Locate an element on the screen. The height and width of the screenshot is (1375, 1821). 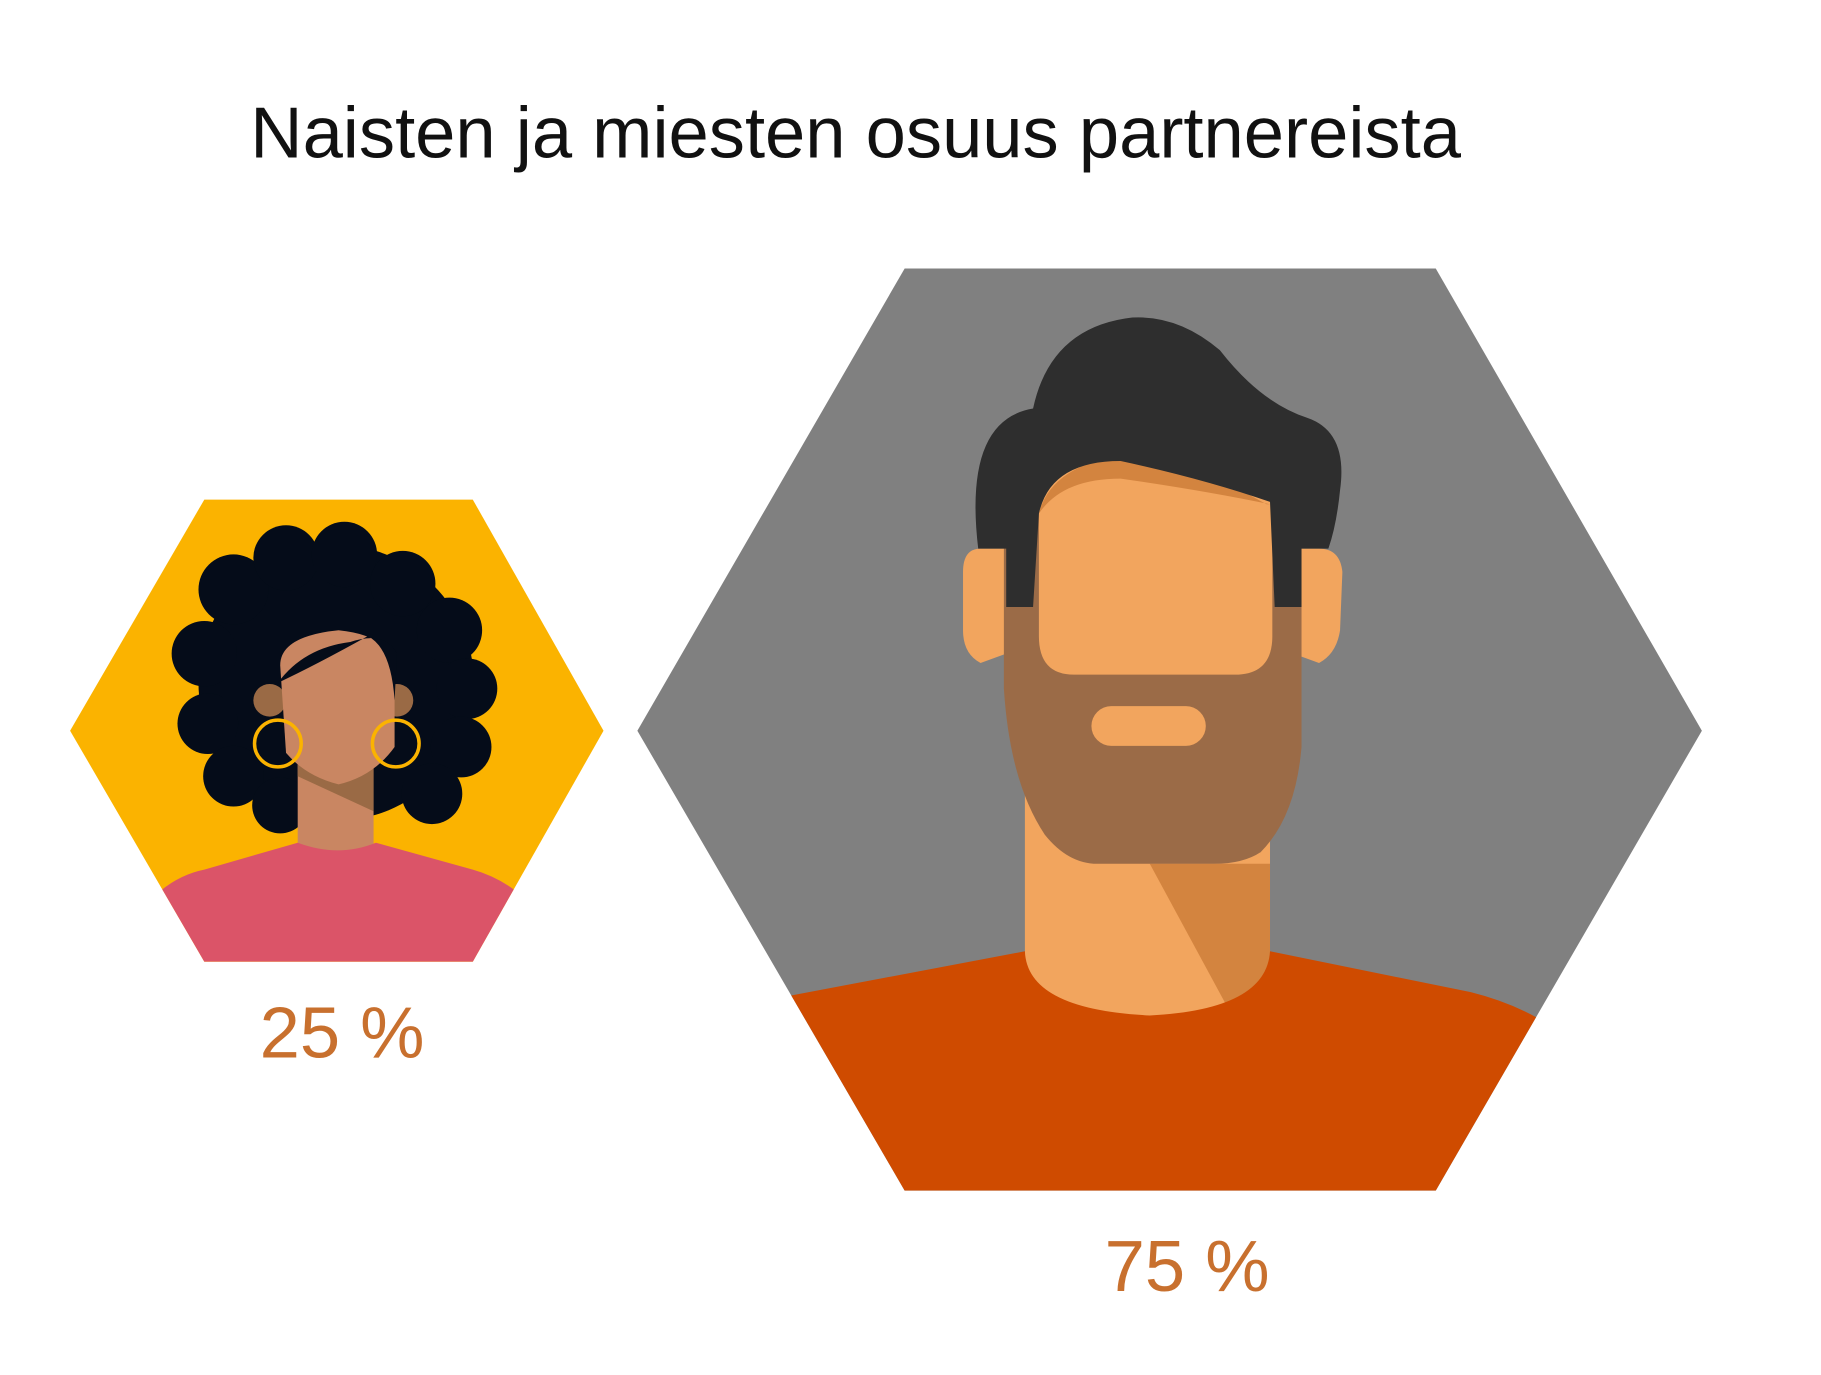
percent-label: 25 % is located at coordinates (342, 1033).